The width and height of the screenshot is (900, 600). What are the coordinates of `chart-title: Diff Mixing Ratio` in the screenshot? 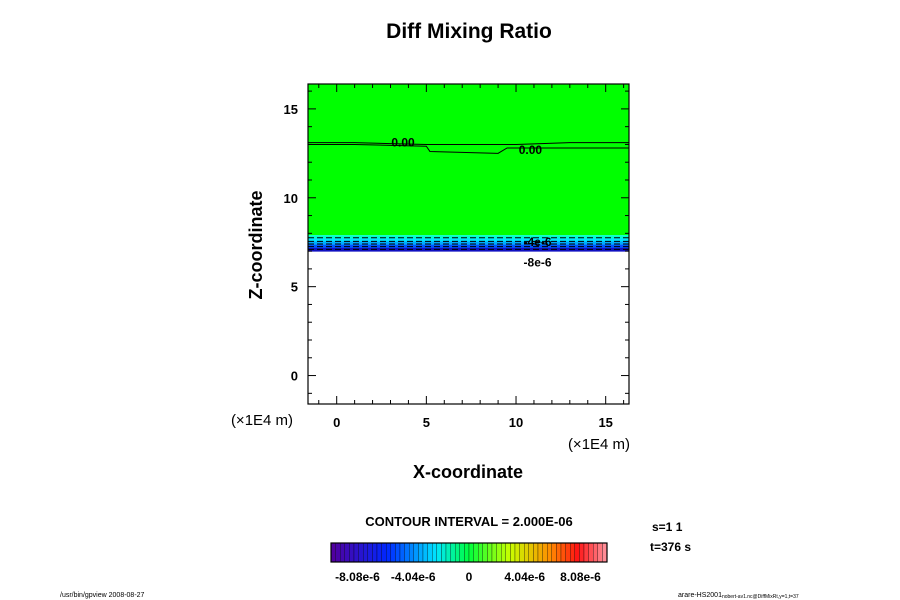 It's located at (469, 31).